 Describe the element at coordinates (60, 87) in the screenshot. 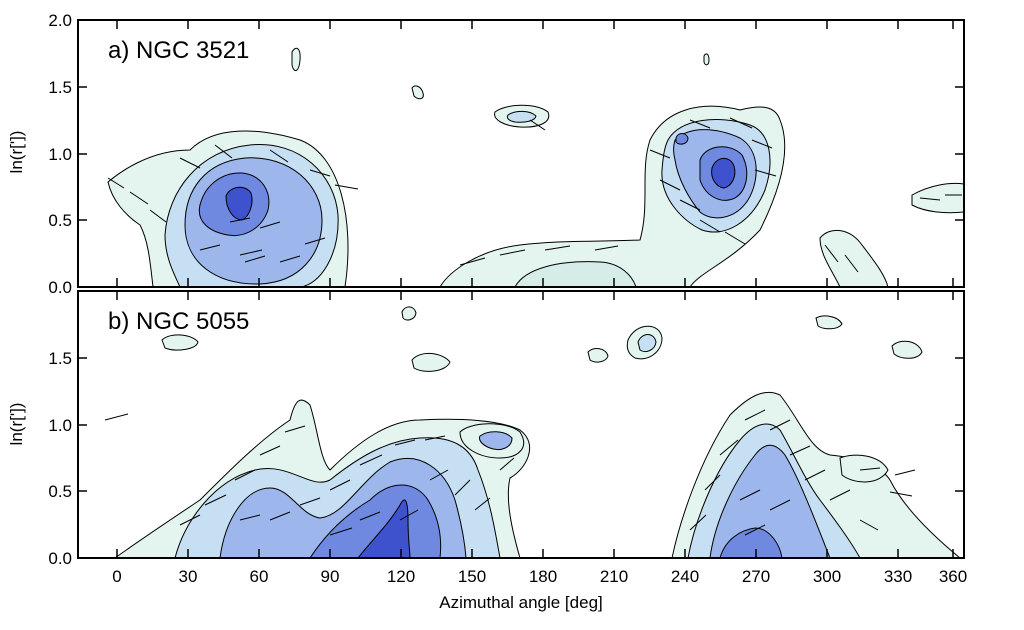

I see `panel-a-ytick-3: 1.5` at that location.